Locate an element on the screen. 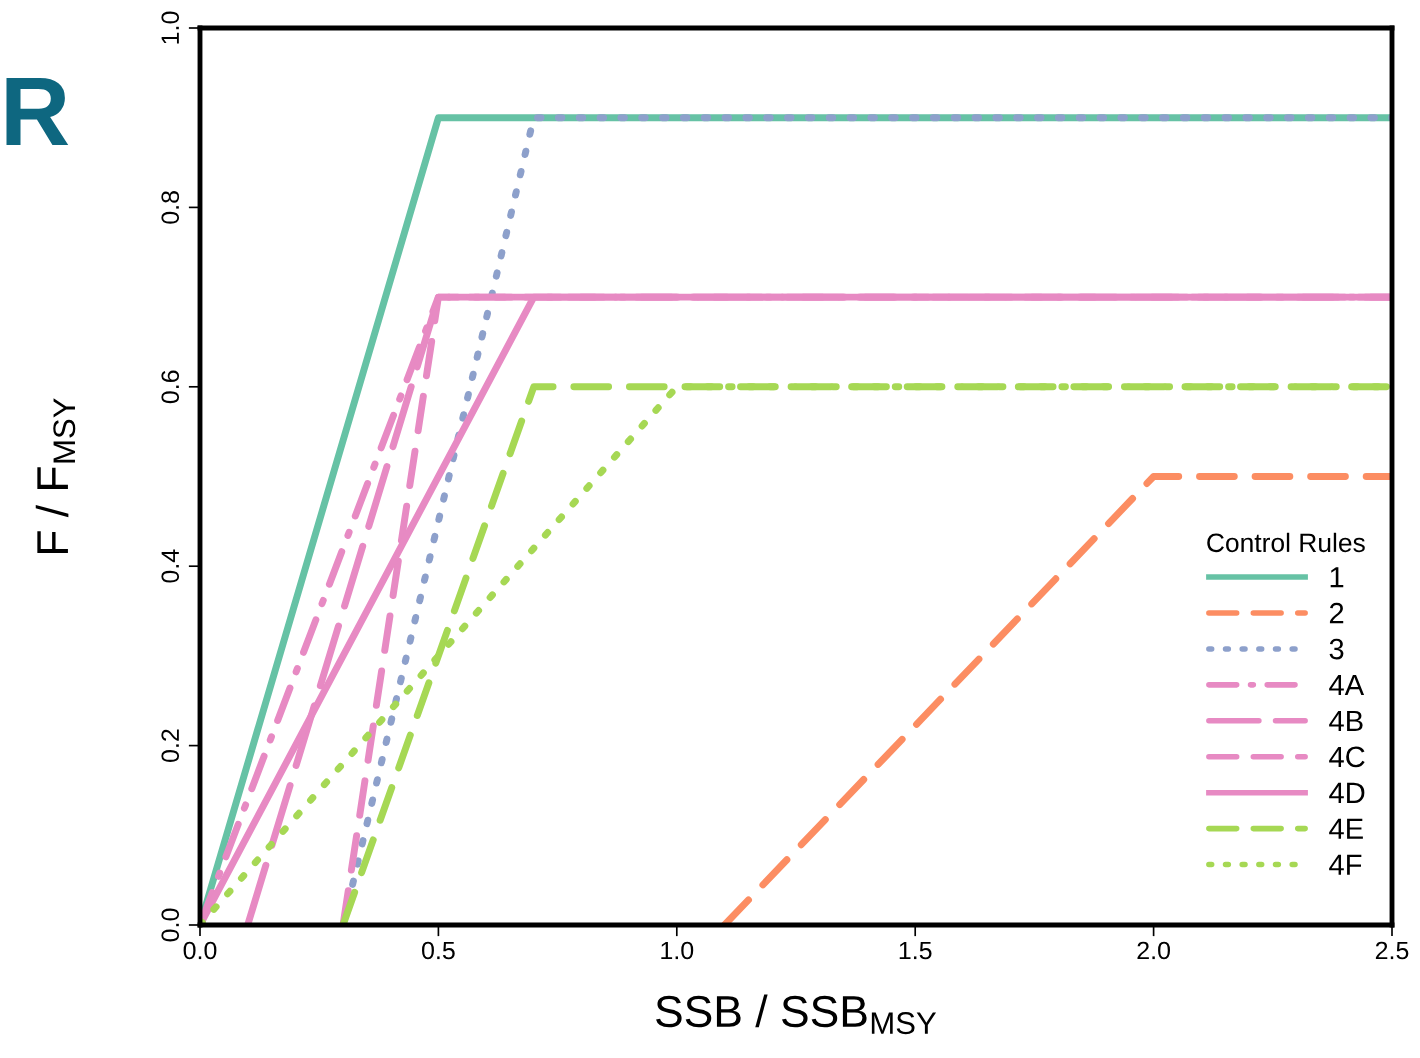 Image resolution: width=1420 pixels, height=1058 pixels. y-tick-label: 0.6 is located at coordinates (170, 387).